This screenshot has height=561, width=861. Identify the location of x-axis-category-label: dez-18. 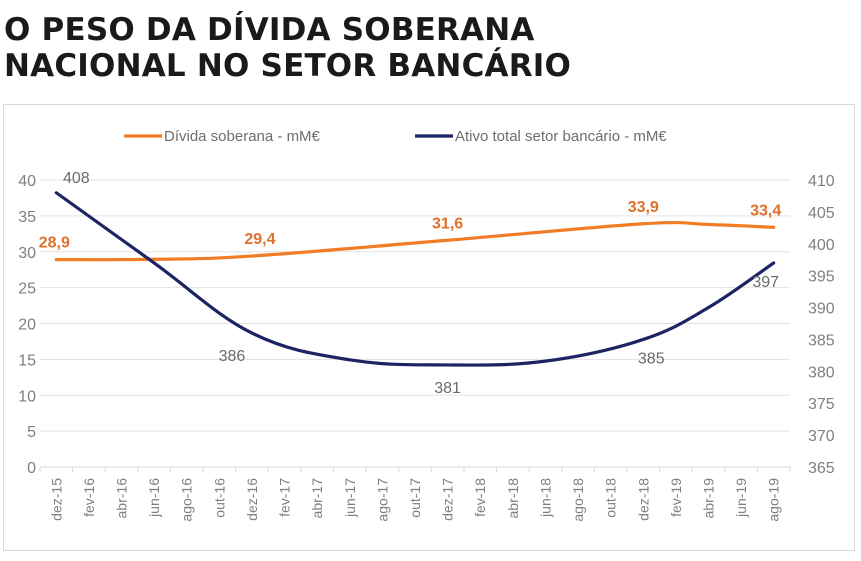
(643, 499).